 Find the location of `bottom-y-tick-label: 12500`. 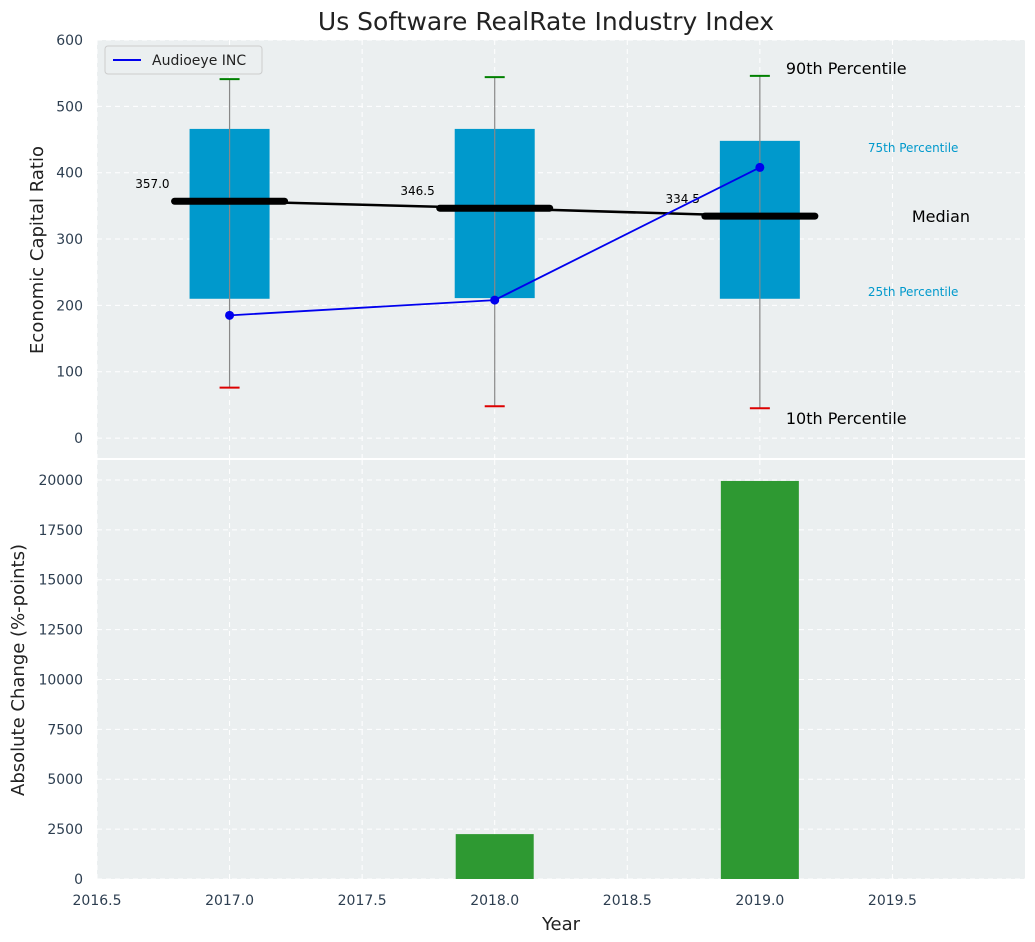

bottom-y-tick-label: 12500 is located at coordinates (60, 631).